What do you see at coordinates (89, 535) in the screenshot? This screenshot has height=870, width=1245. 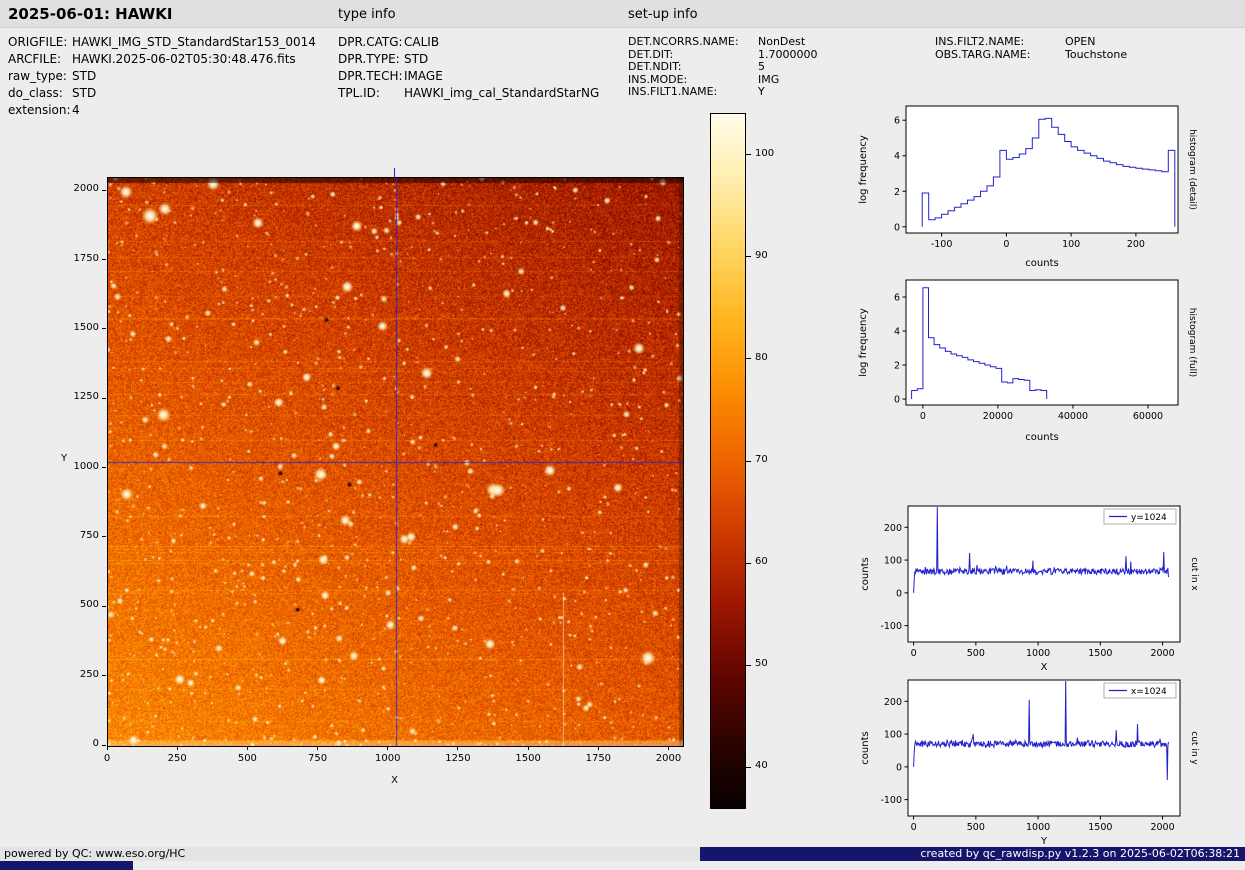 I see `y-tick-label: 750` at bounding box center [89, 535].